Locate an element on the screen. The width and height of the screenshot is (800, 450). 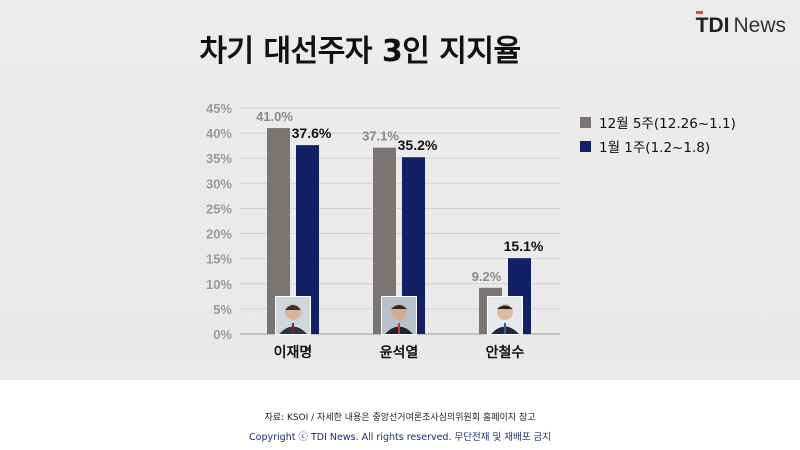
y-tick-label: 45% is located at coordinates (219, 108).